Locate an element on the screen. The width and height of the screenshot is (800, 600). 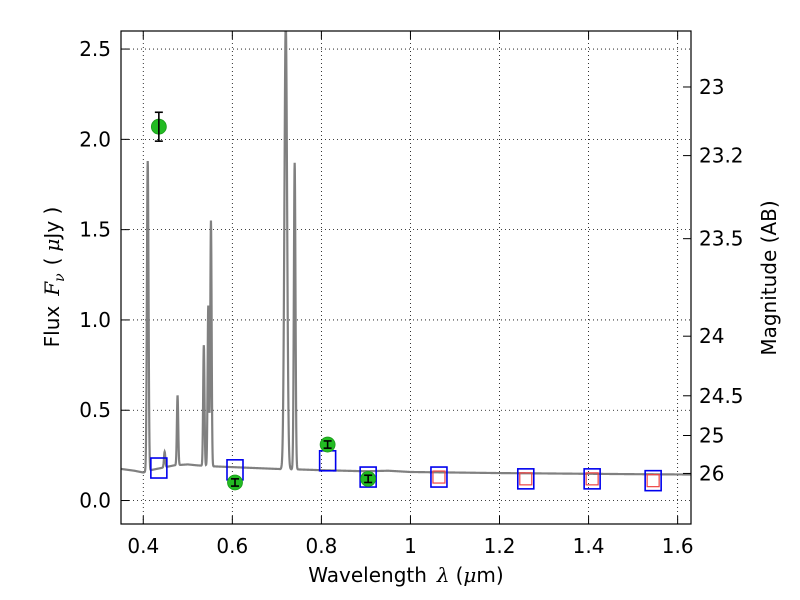
y2-tick-label: 23.2 is located at coordinates (721, 156).